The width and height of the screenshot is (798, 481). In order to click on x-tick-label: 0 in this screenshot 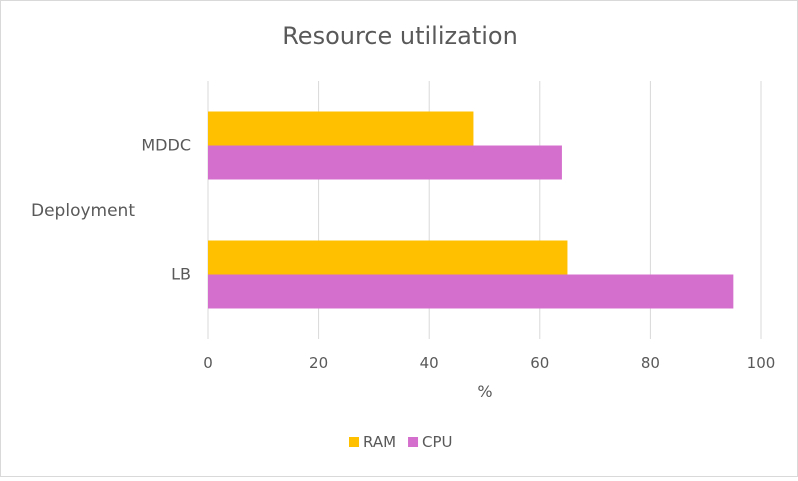, I will do `click(208, 363)`.